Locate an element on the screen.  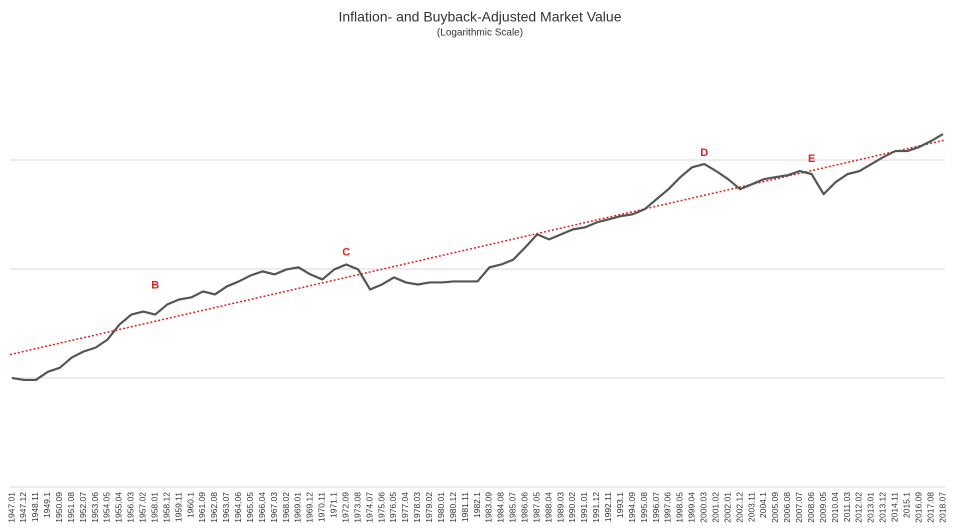
x-tick-label: 1955.04 is located at coordinates (119, 507).